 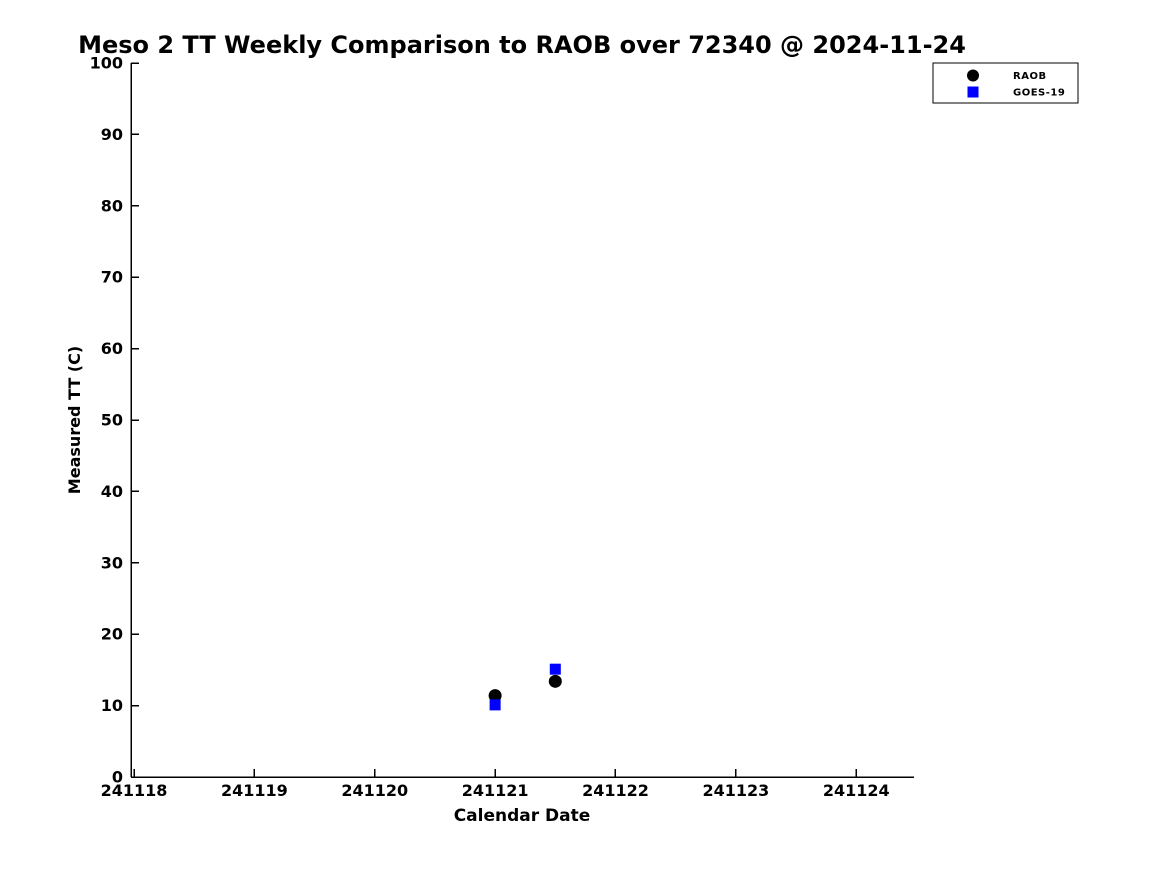 What do you see at coordinates (522, 816) in the screenshot?
I see `x-axis-label: Calendar Date` at bounding box center [522, 816].